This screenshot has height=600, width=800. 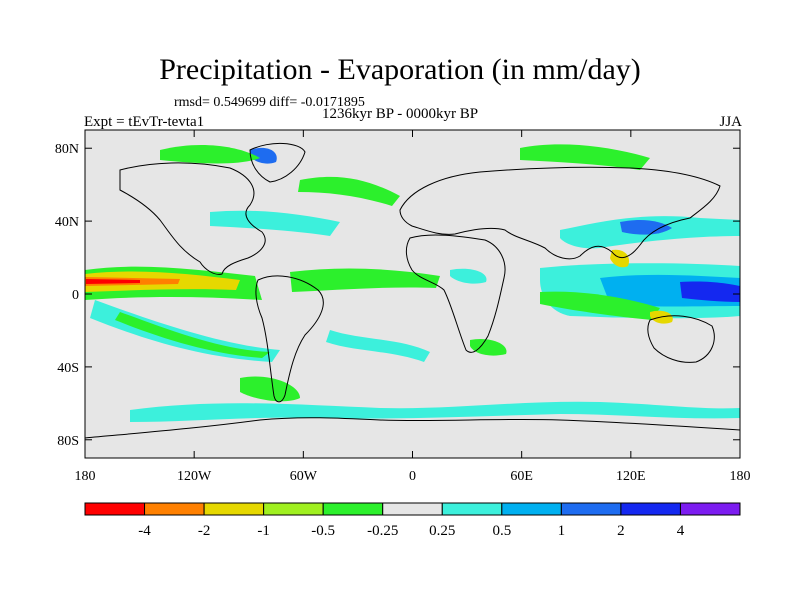 I want to click on lon-tick-label: 0, so click(x=412, y=476).